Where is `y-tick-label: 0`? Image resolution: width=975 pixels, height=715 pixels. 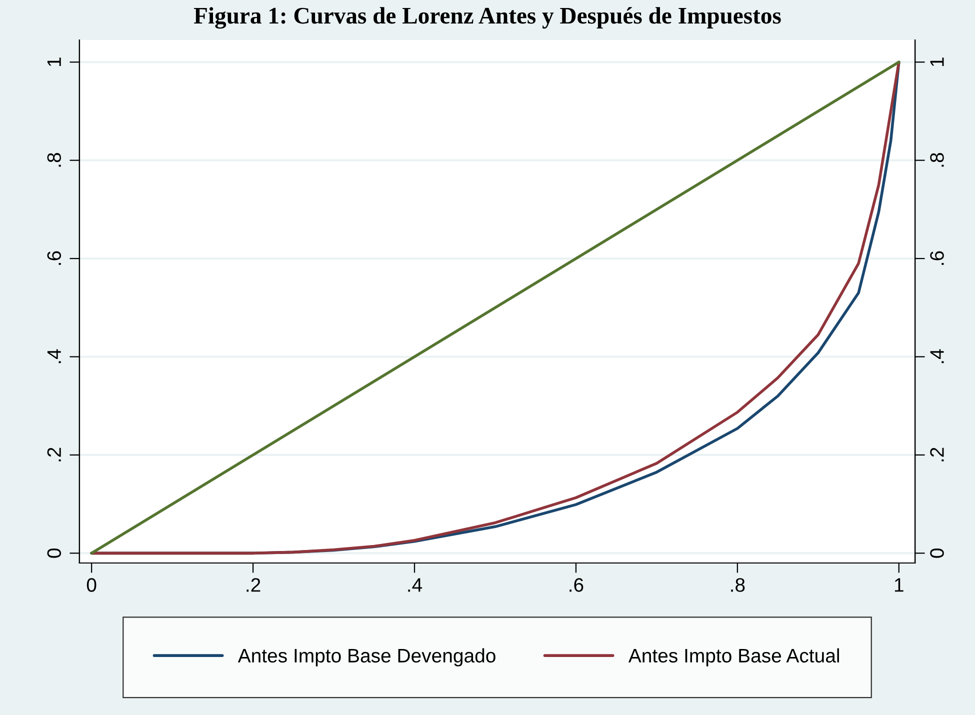
y-tick-label: 0 is located at coordinates (54, 553).